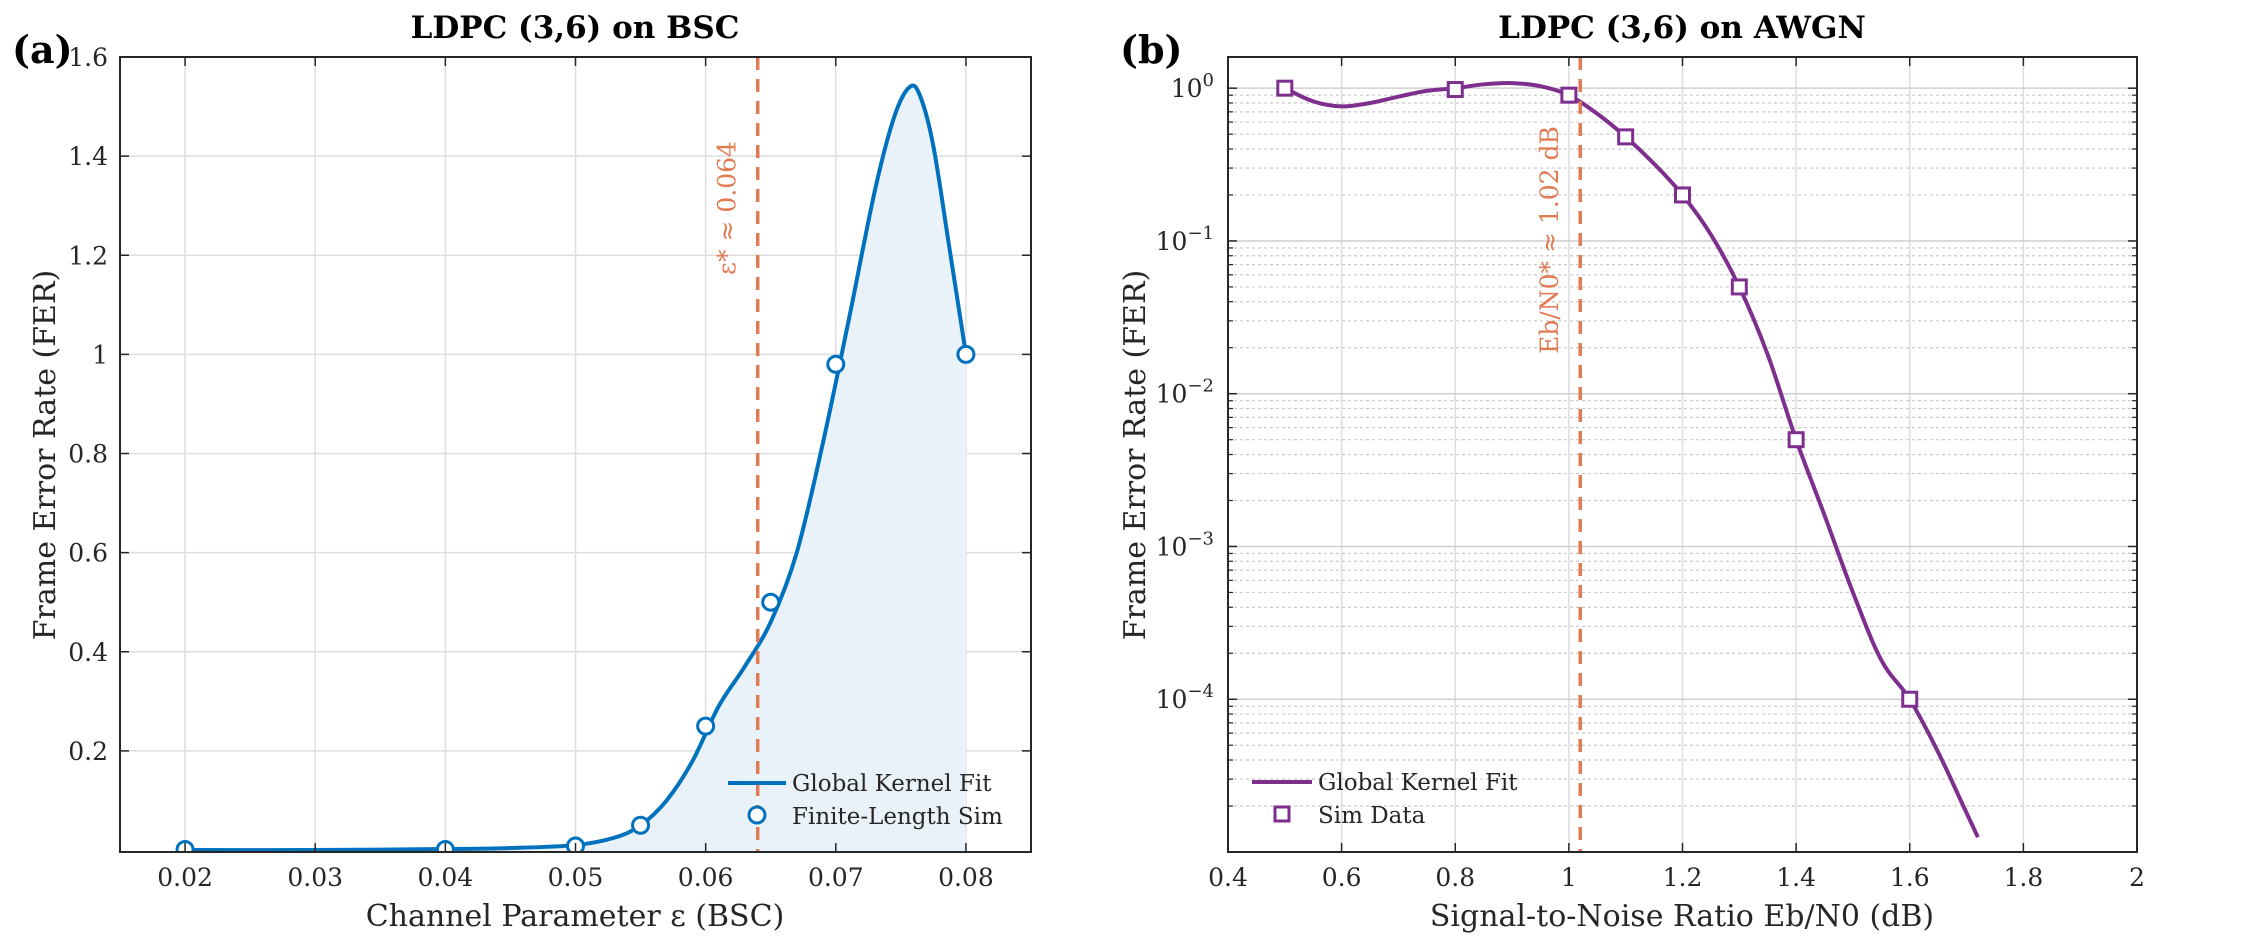  Describe the element at coordinates (865, 800) in the screenshot. I see `panel-a-legend: Global Kernel Fit Finite-Length Sim` at that location.